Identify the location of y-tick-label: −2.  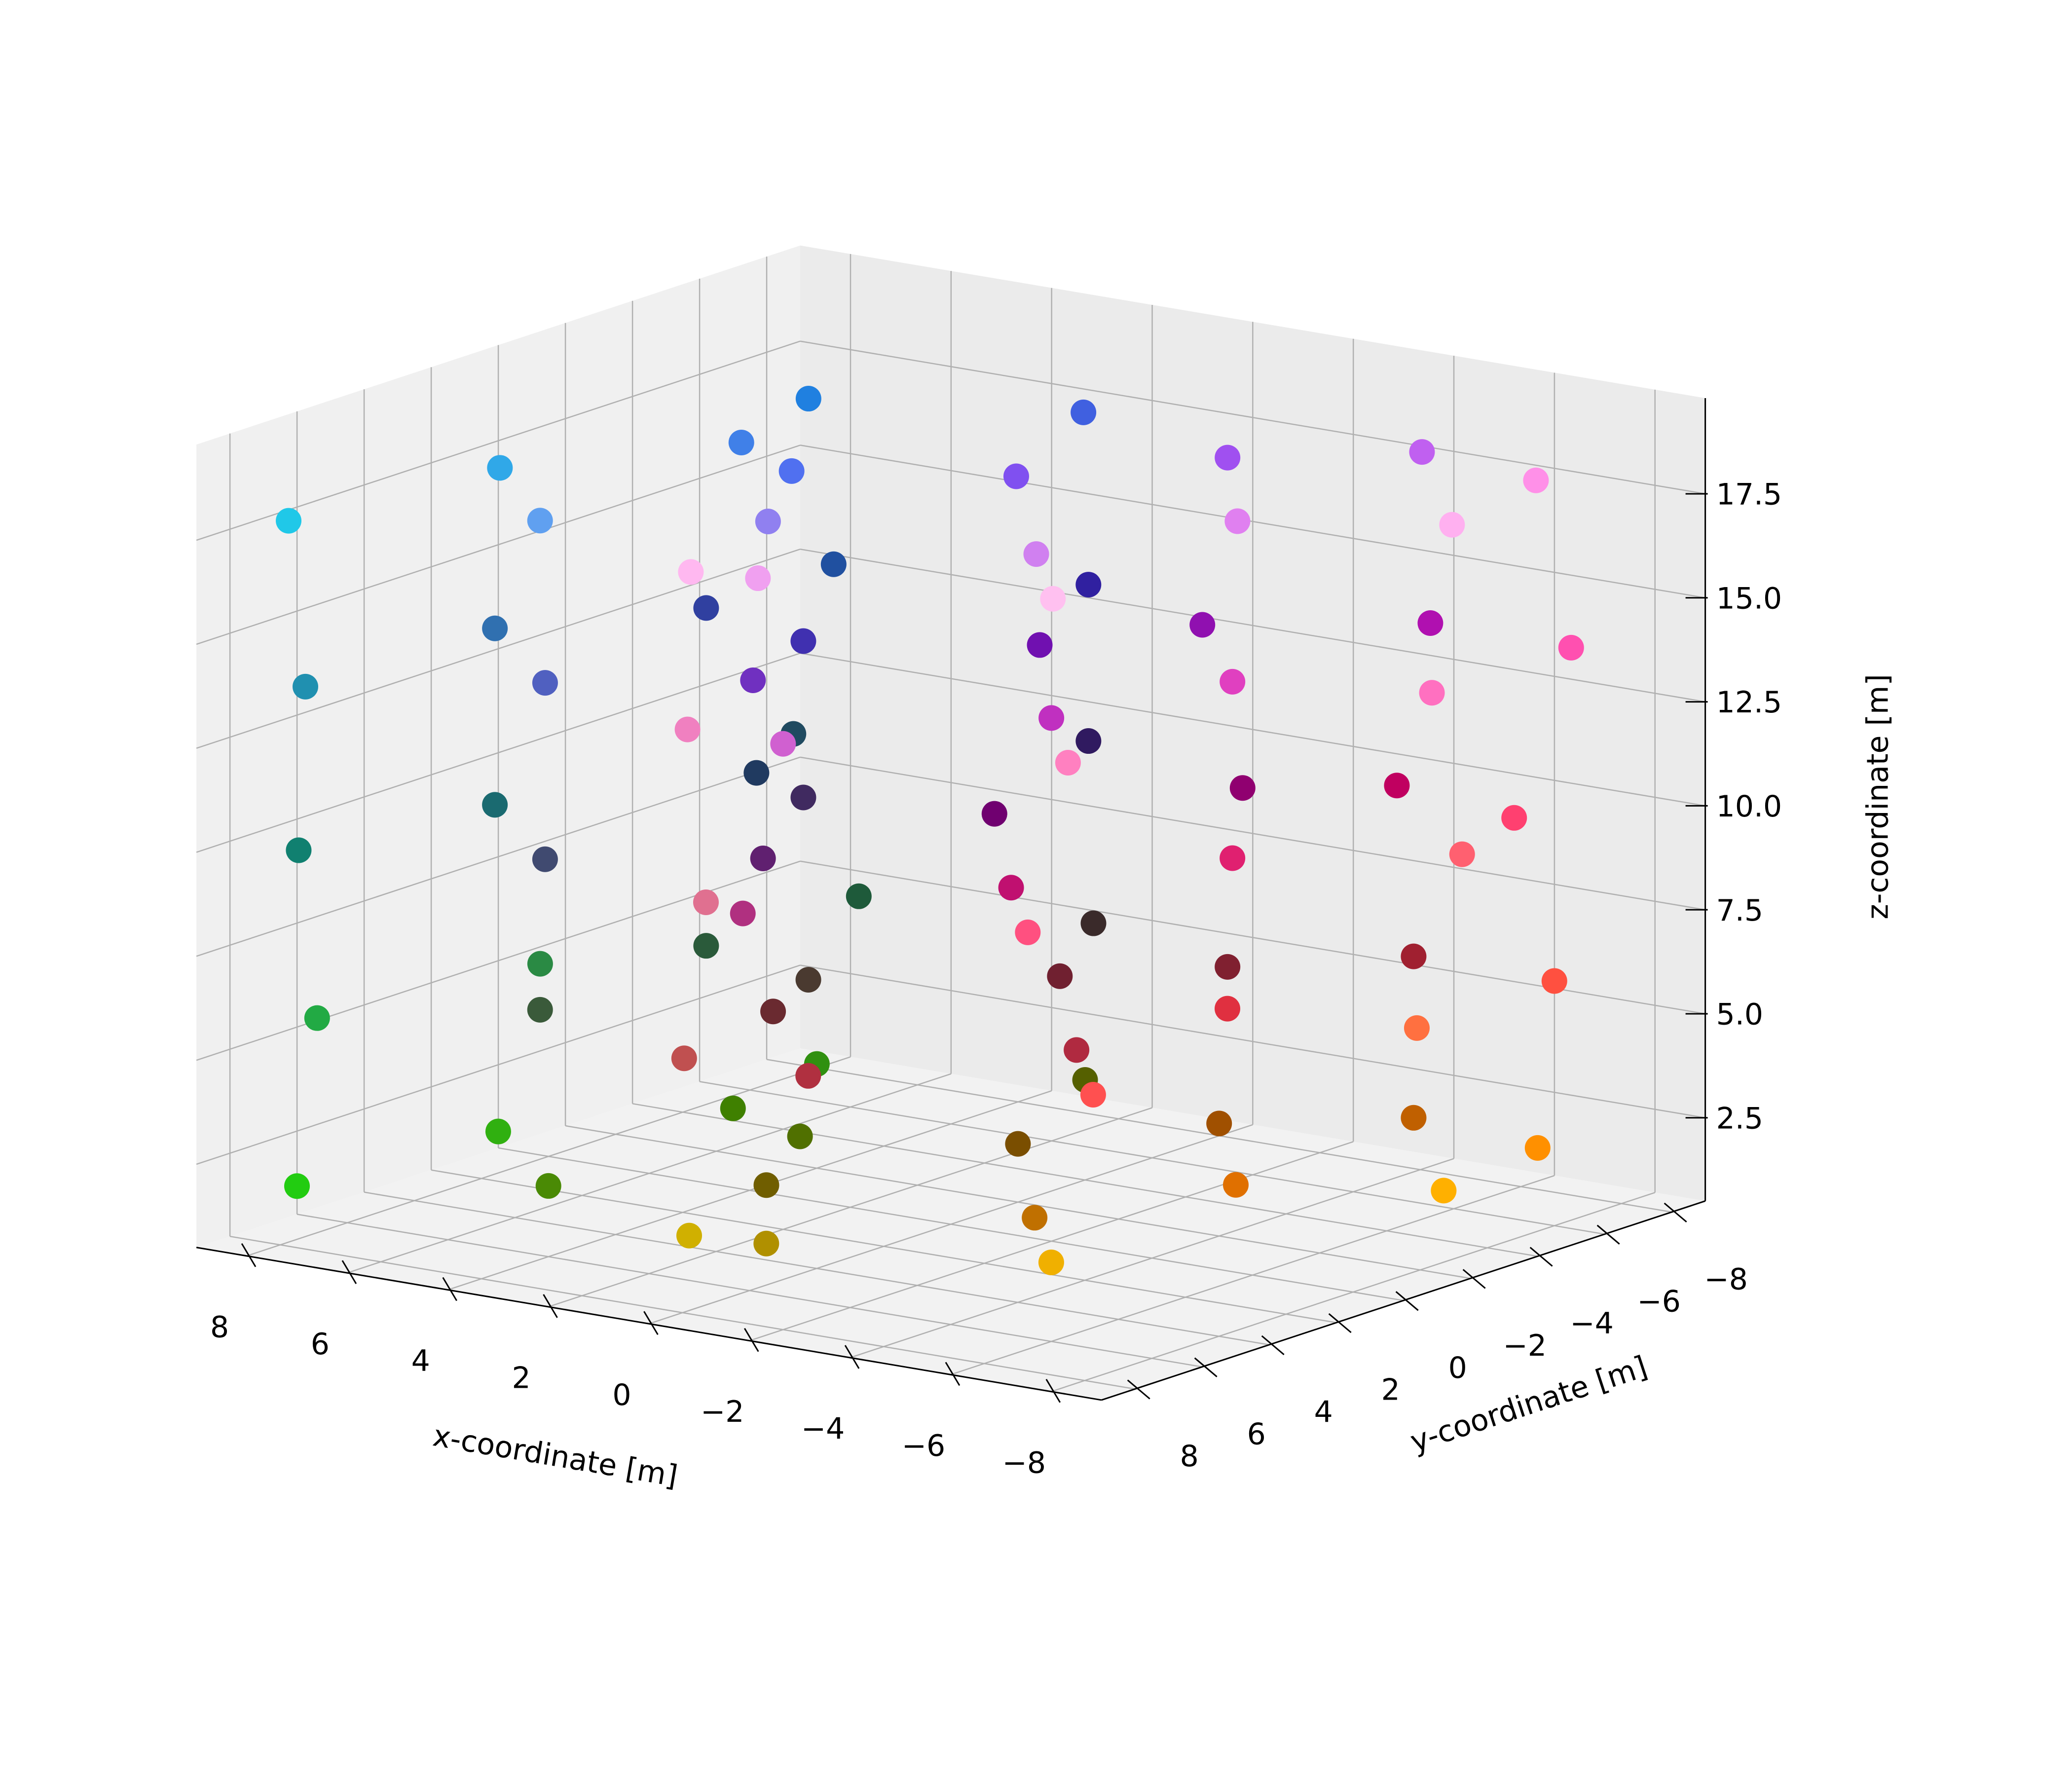
(1525, 1346).